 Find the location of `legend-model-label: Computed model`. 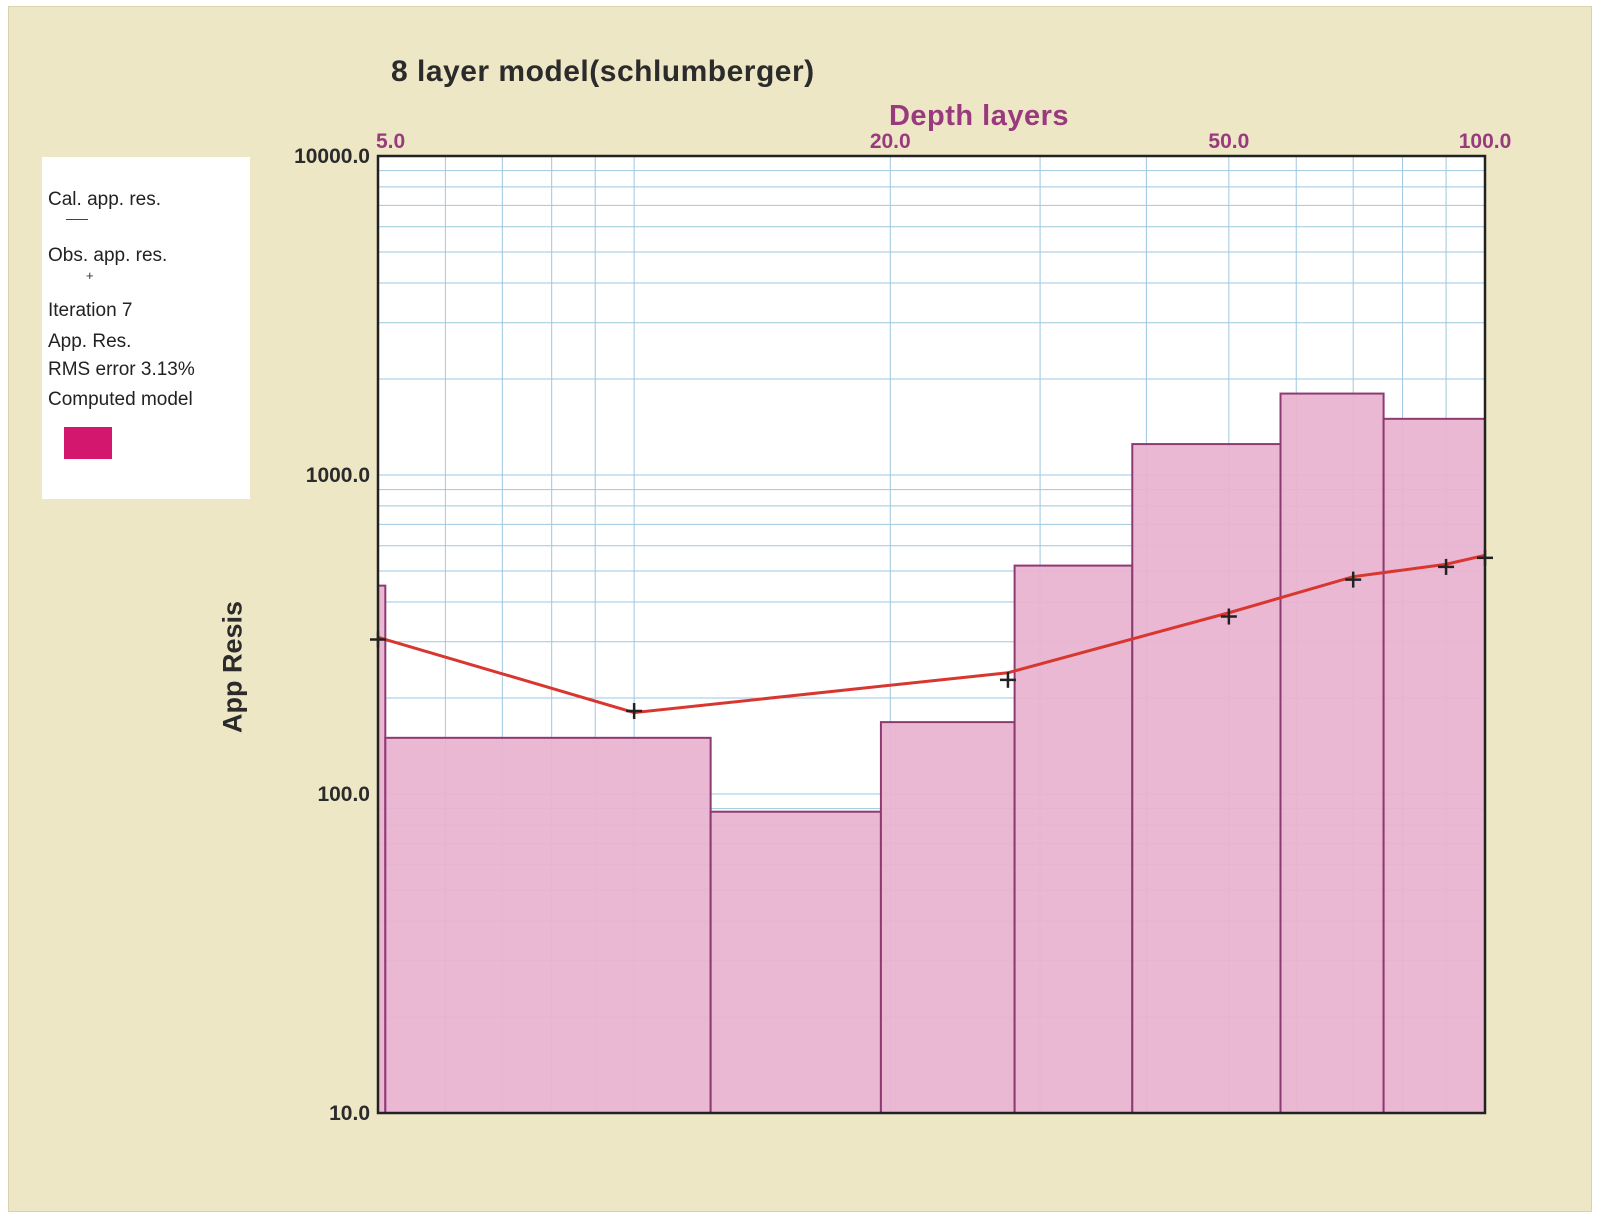

legend-model-label: Computed model is located at coordinates (120, 399).